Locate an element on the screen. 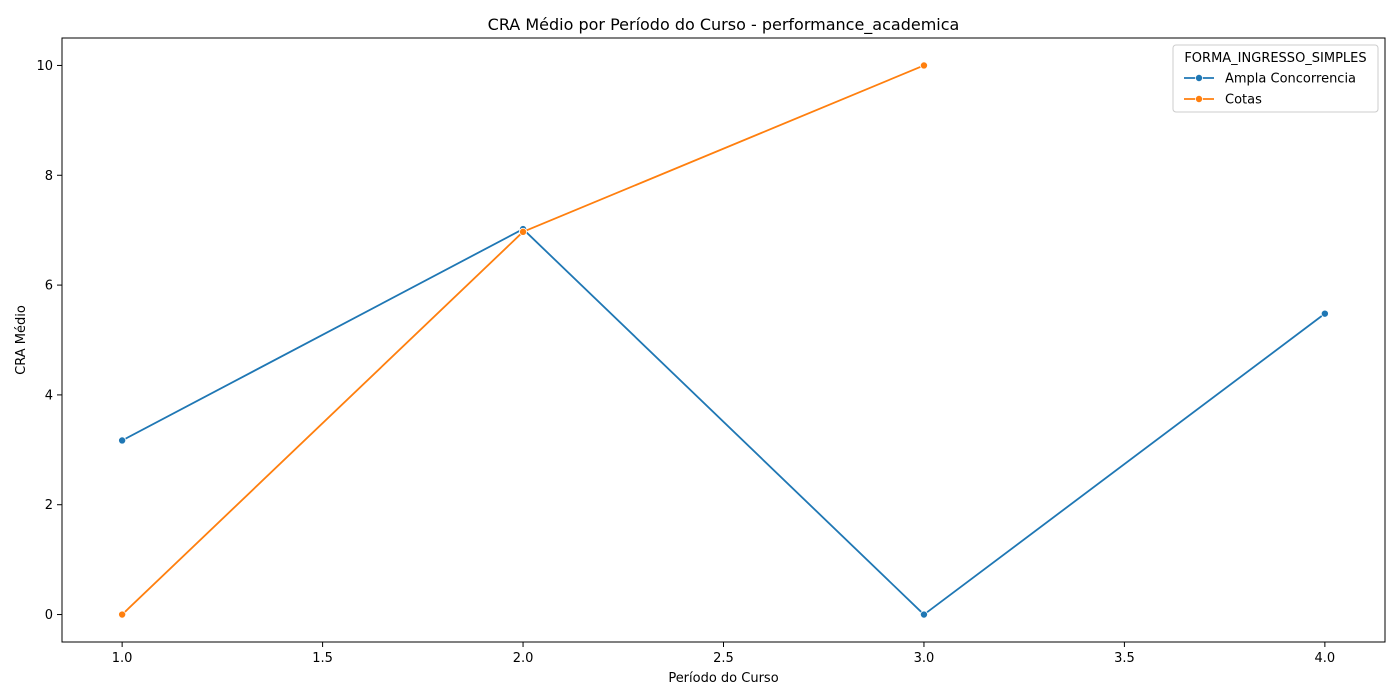 The width and height of the screenshot is (1400, 700). legend-box is located at coordinates (1275, 78).